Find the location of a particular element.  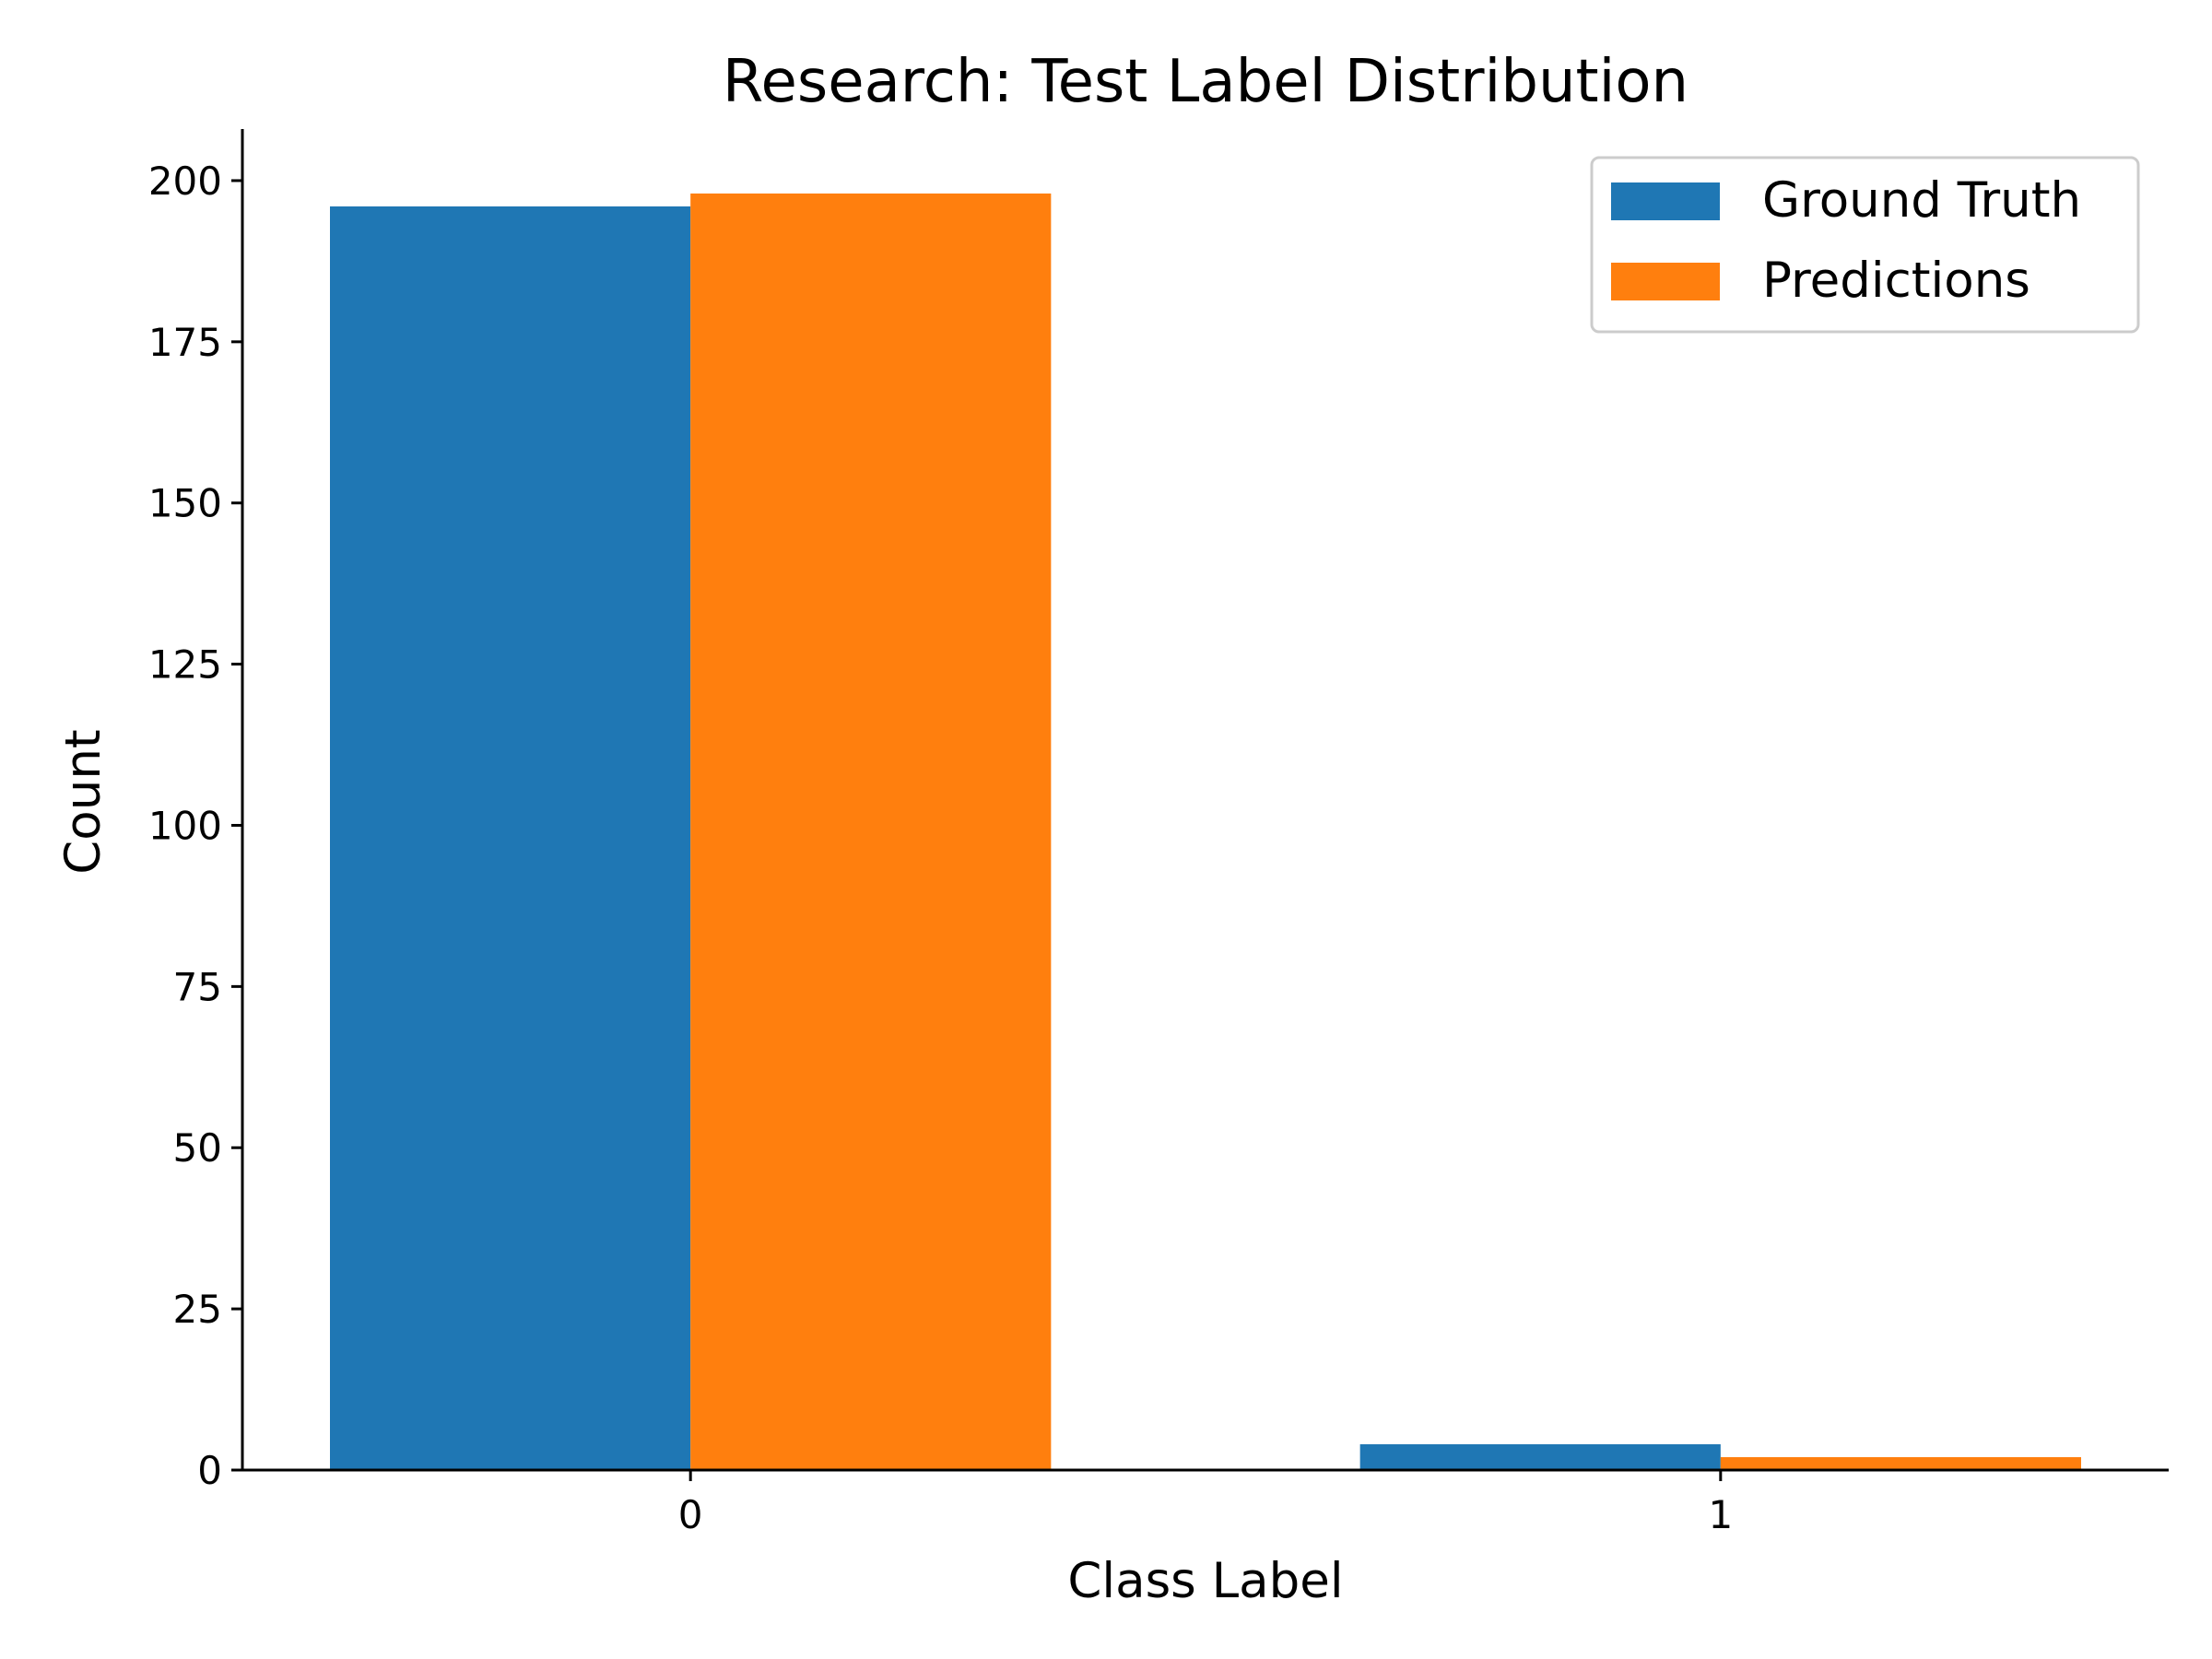

y-tick-label: 100 is located at coordinates (185, 825).